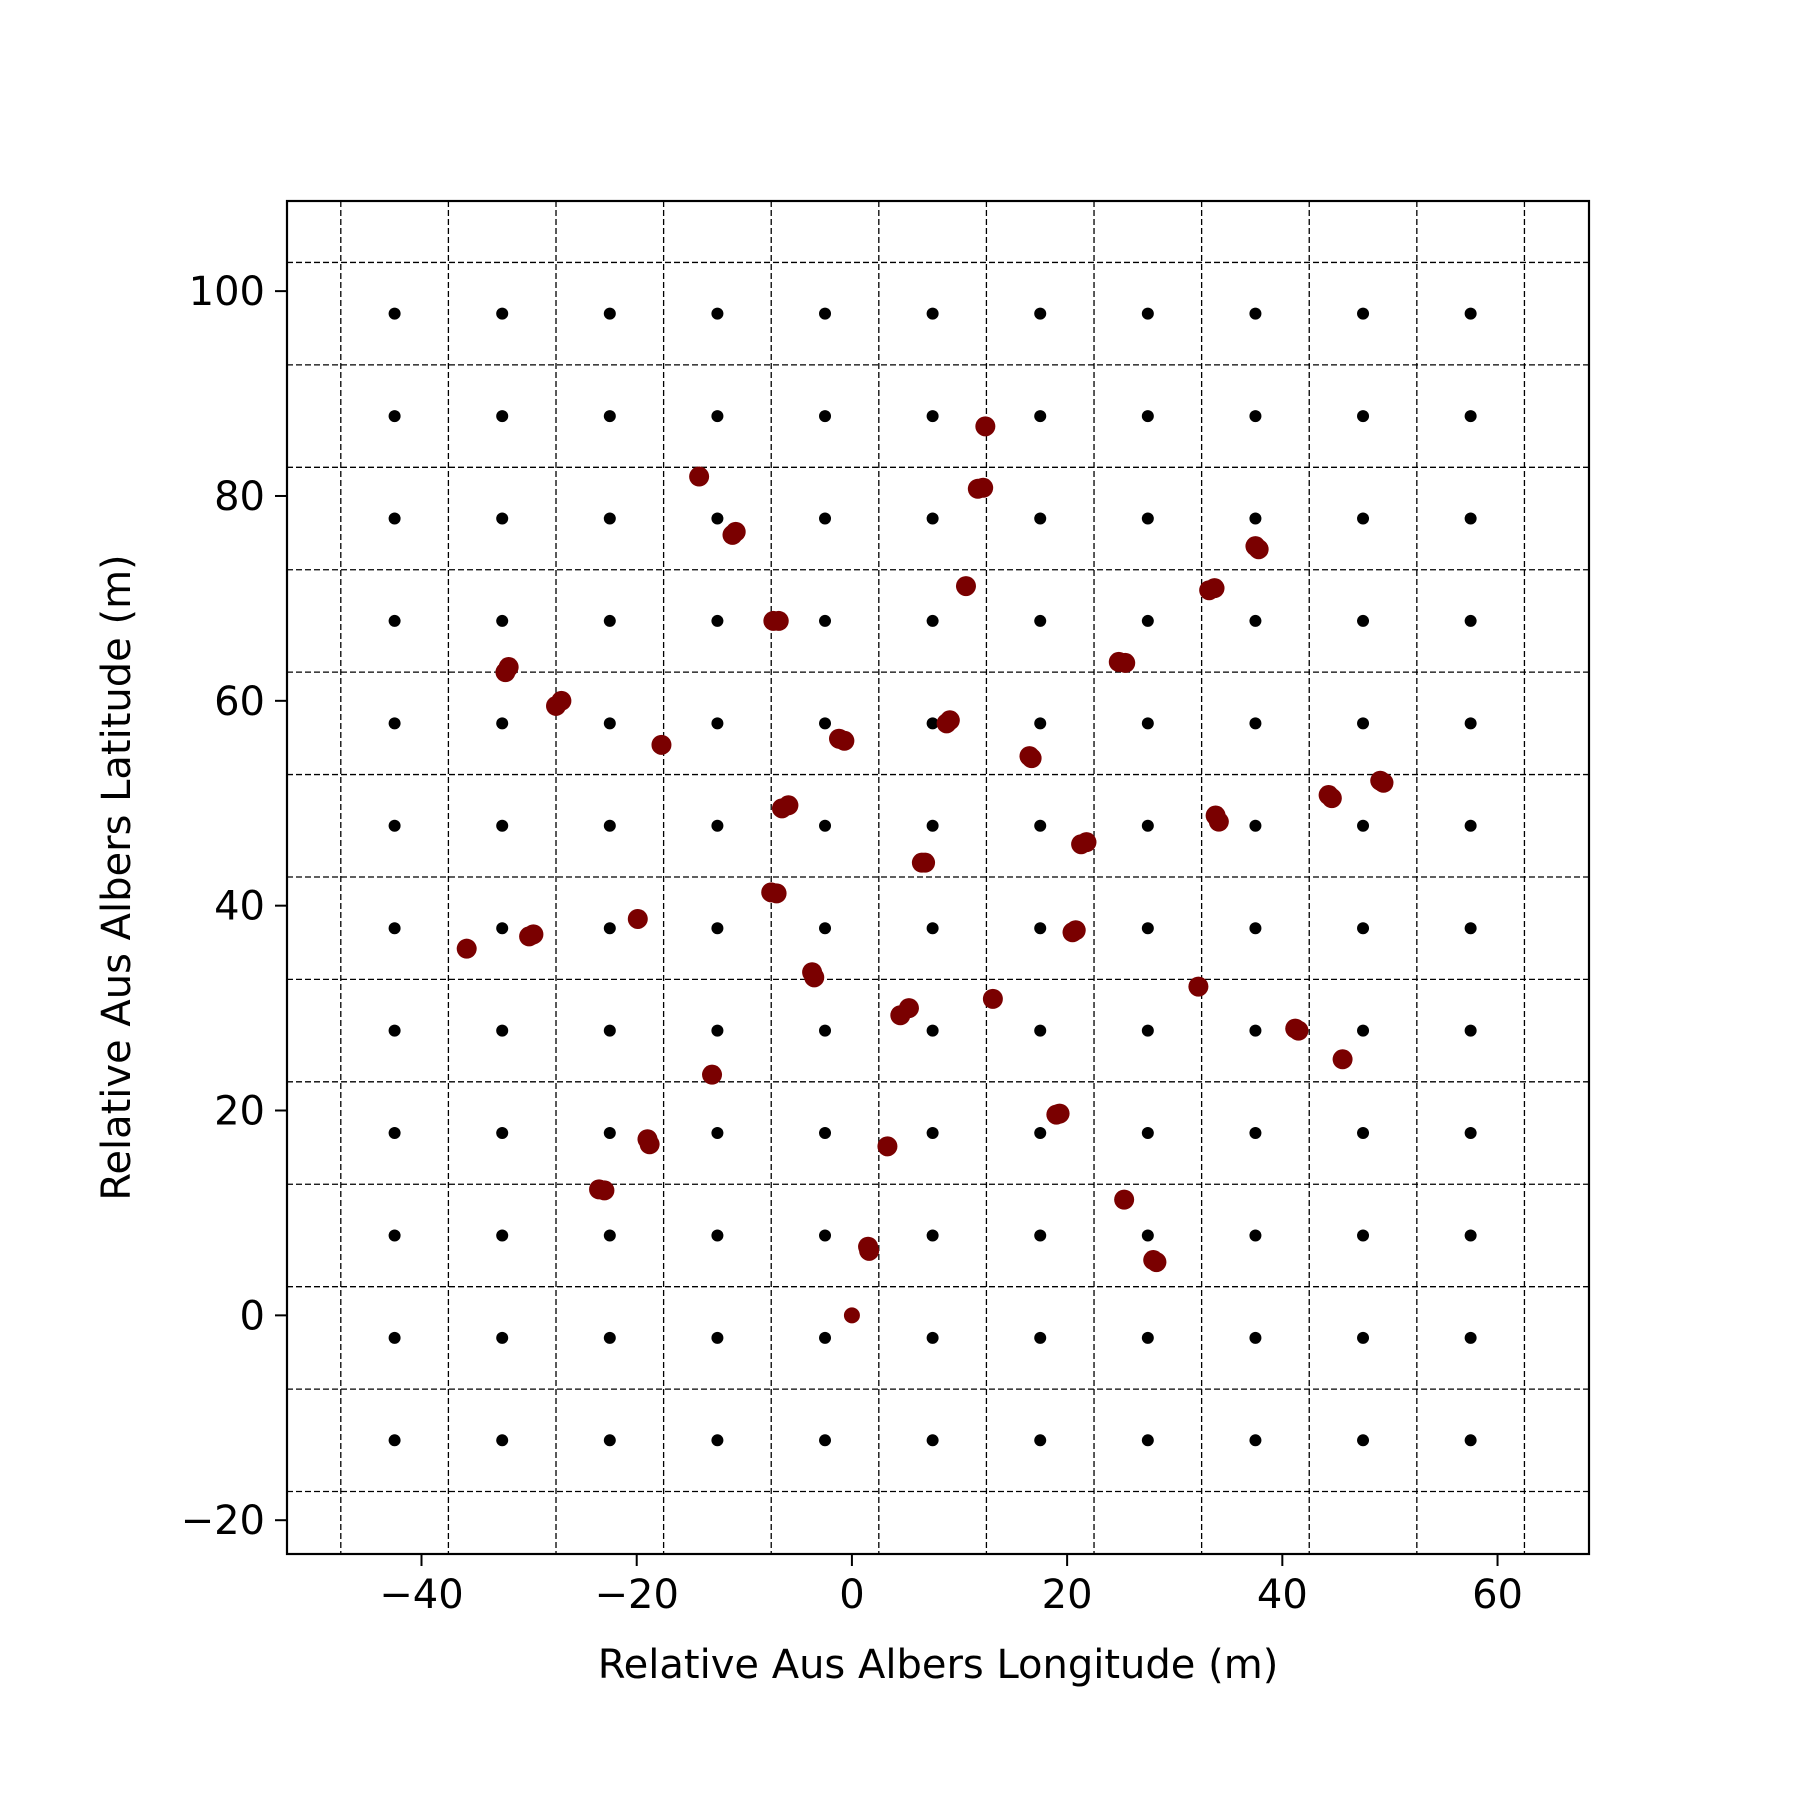 The image size is (1800, 1805). What do you see at coordinates (851, 1595) in the screenshot?
I see `x-tick-label: 0` at bounding box center [851, 1595].